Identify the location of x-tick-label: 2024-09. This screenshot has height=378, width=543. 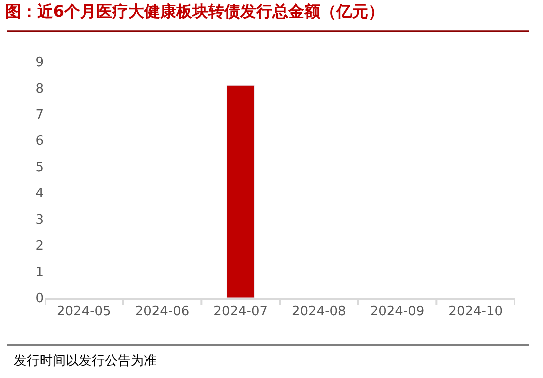
(397, 312).